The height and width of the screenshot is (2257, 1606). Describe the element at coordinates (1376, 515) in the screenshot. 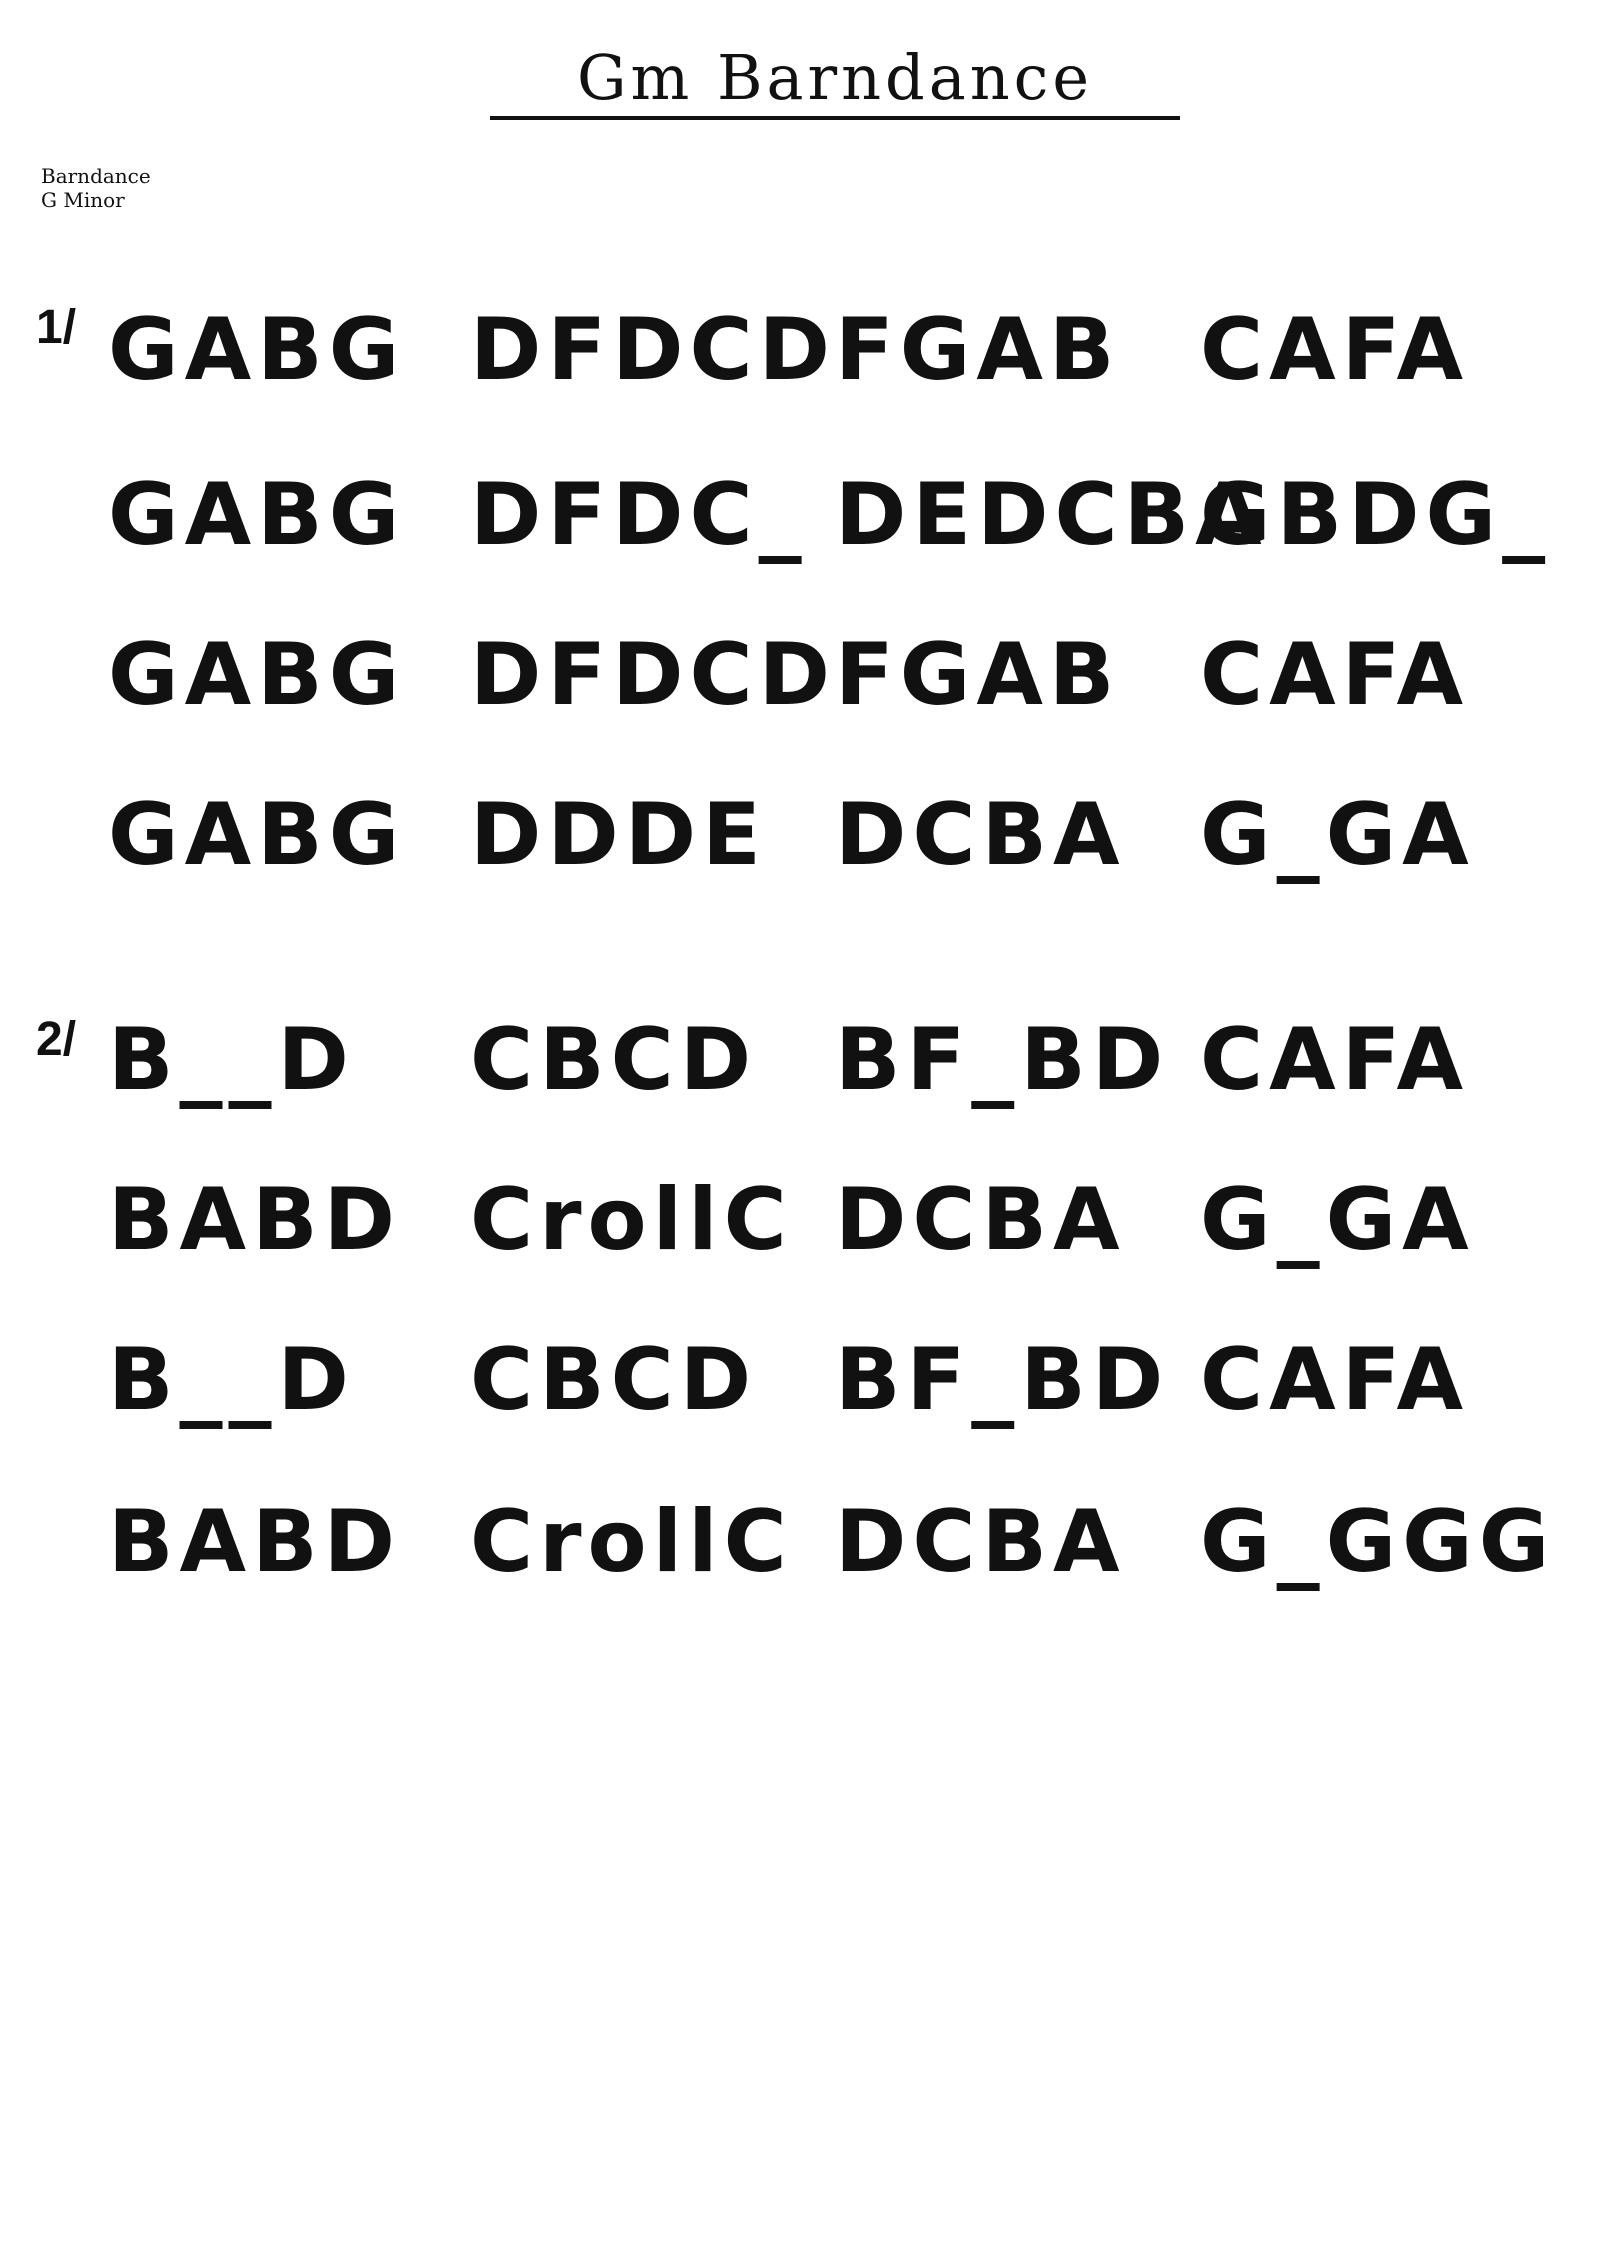

I see `bar: GBDG_` at that location.